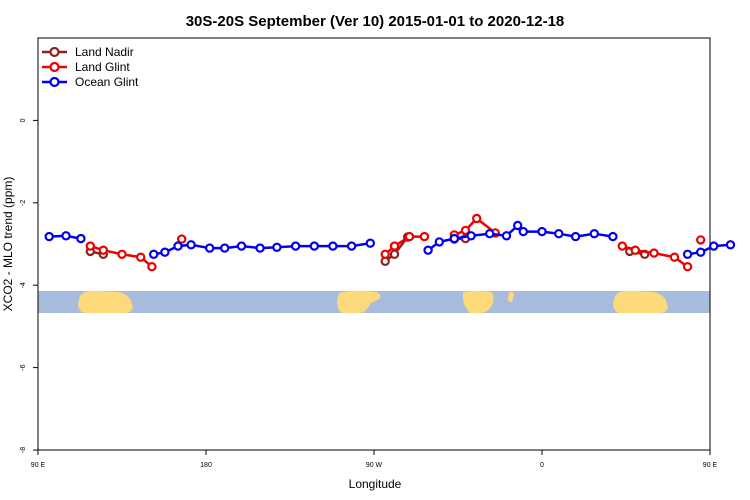 Image resolution: width=750 pixels, height=500 pixels. Describe the element at coordinates (107, 82) in the screenshot. I see `legend-label: Ocean Glint` at that location.